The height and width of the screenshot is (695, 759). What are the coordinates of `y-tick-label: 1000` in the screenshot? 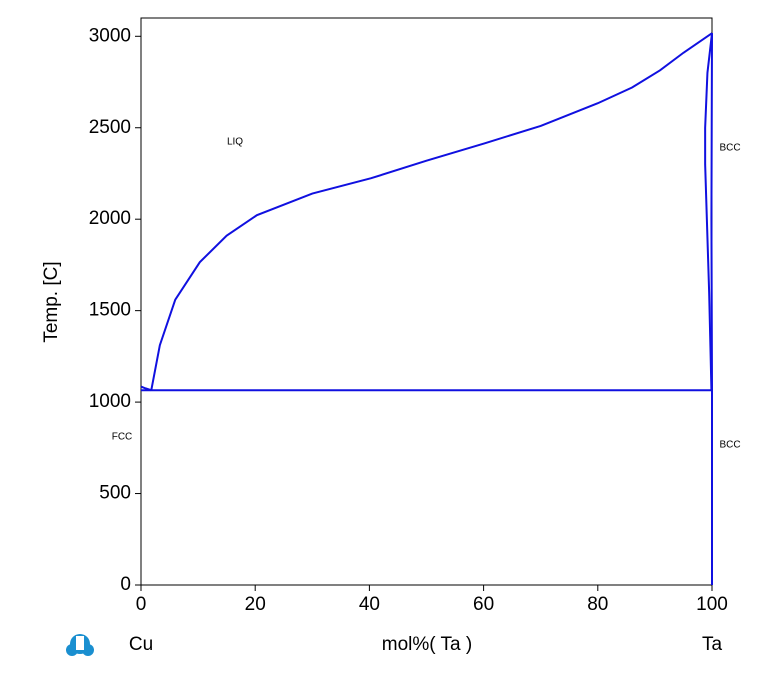 It's located at (110, 401).